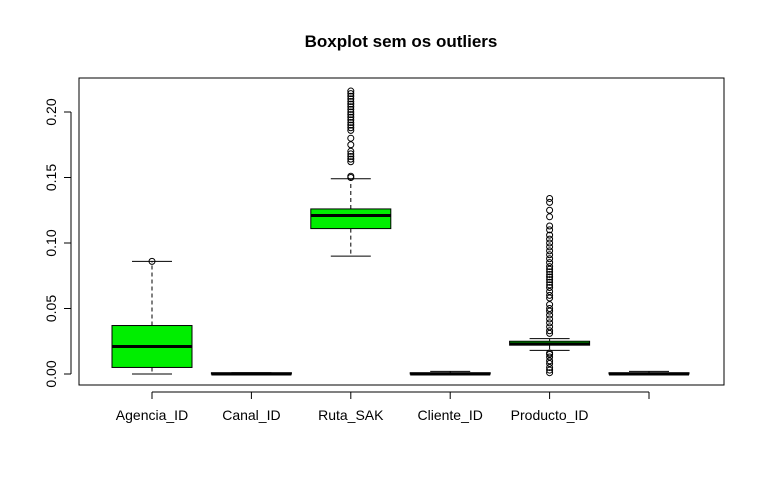 This screenshot has height=484, width=764. Describe the element at coordinates (351, 219) in the screenshot. I see `box-iqr` at that location.